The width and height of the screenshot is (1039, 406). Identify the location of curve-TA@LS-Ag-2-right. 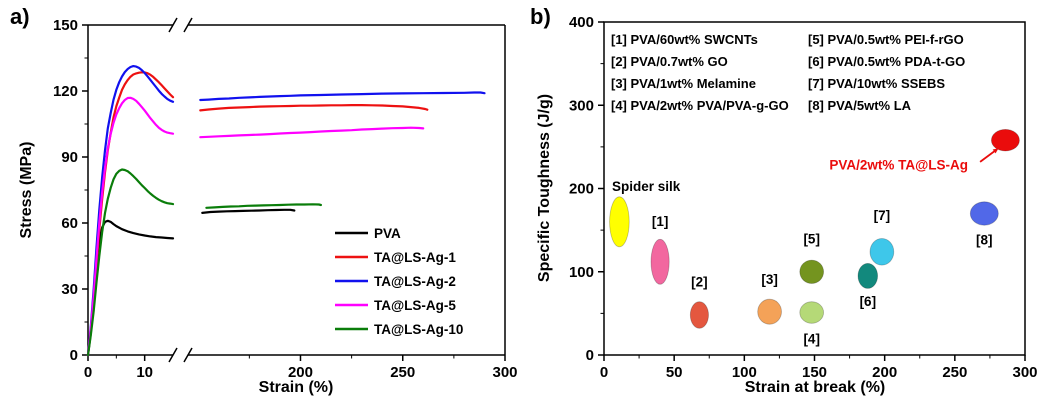
(342, 96).